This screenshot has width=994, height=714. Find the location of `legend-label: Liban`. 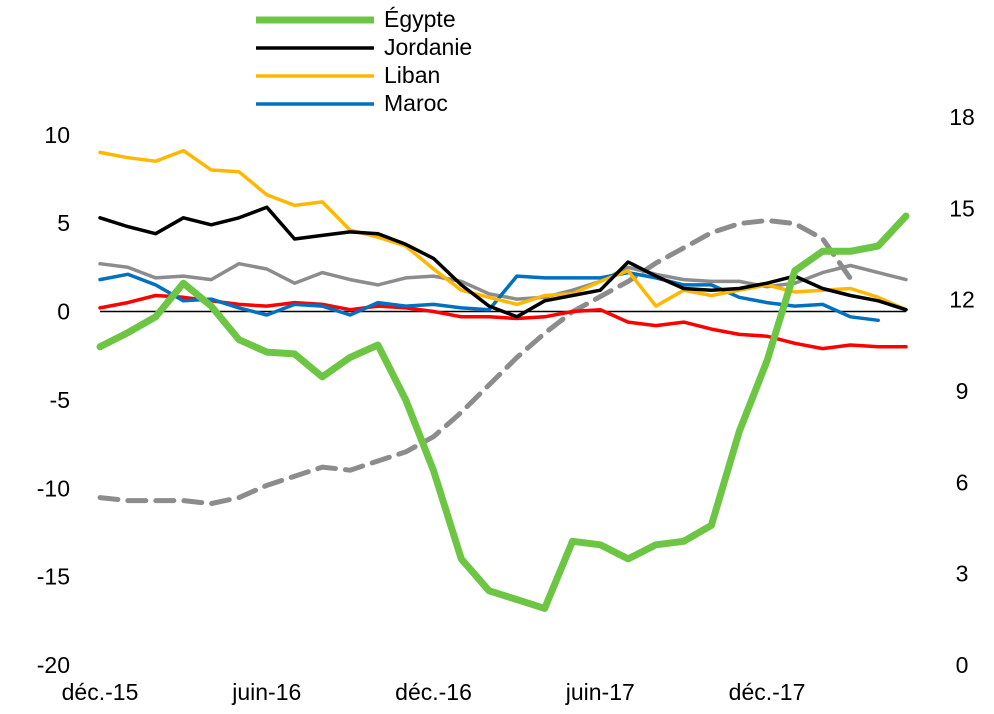

legend-label: Liban is located at coordinates (412, 75).